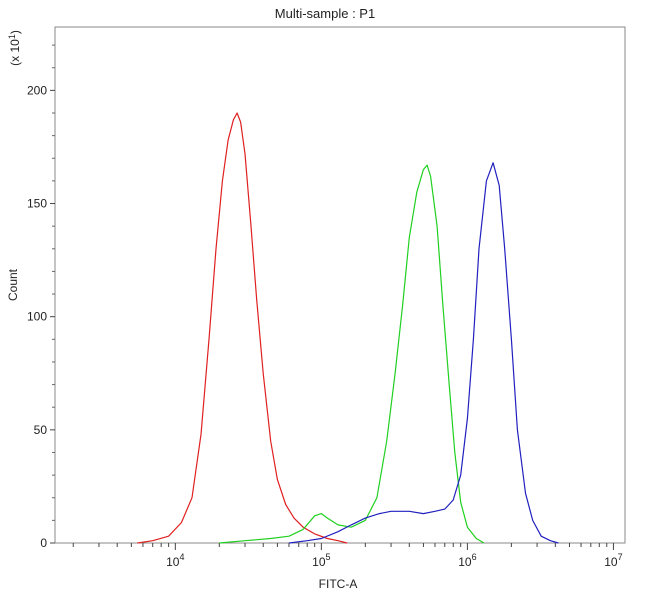 This screenshot has height=594, width=650. I want to click on x-axis-label: FITC-A, so click(338, 584).